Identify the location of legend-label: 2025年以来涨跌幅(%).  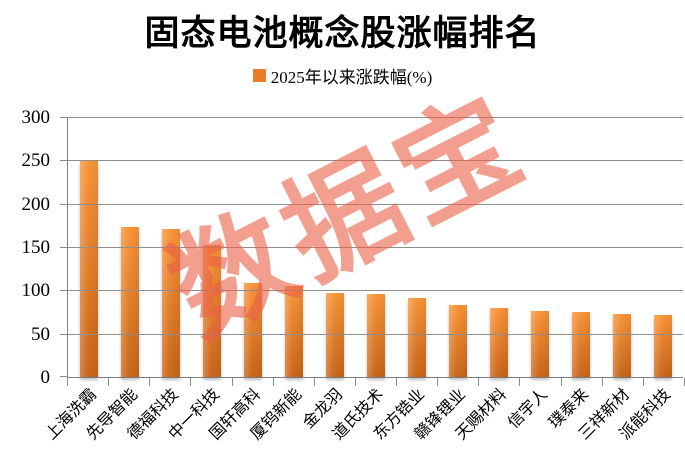
(351, 77).